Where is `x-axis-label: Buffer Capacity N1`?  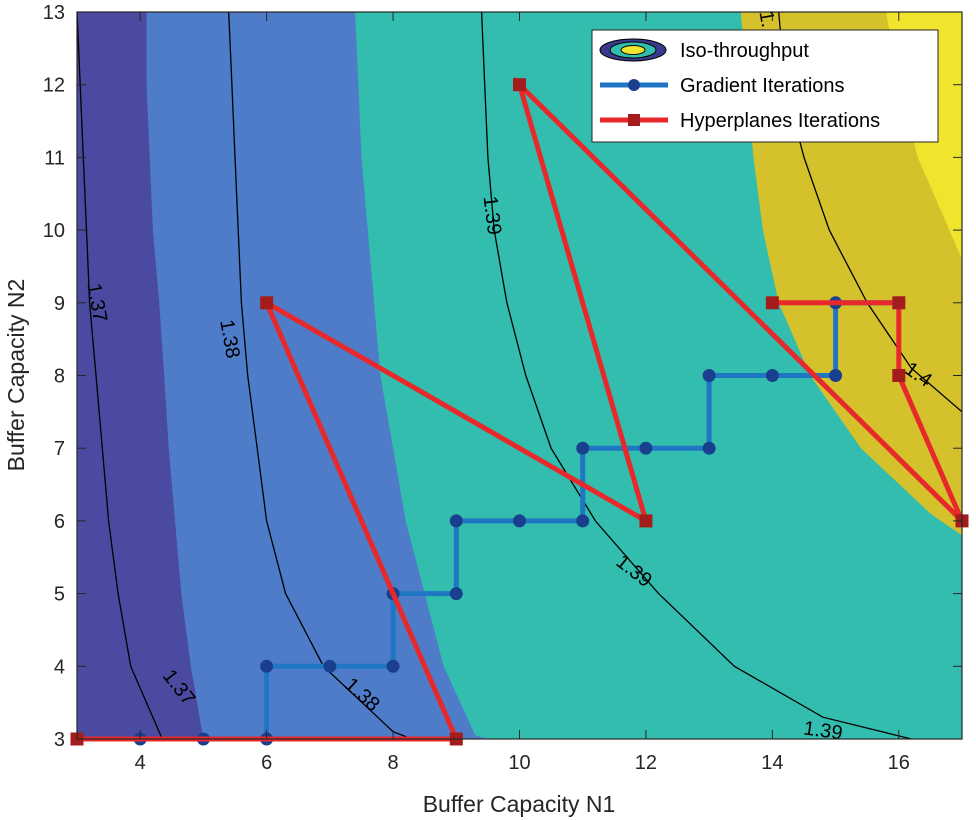
x-axis-label: Buffer Capacity N1 is located at coordinates (519, 804).